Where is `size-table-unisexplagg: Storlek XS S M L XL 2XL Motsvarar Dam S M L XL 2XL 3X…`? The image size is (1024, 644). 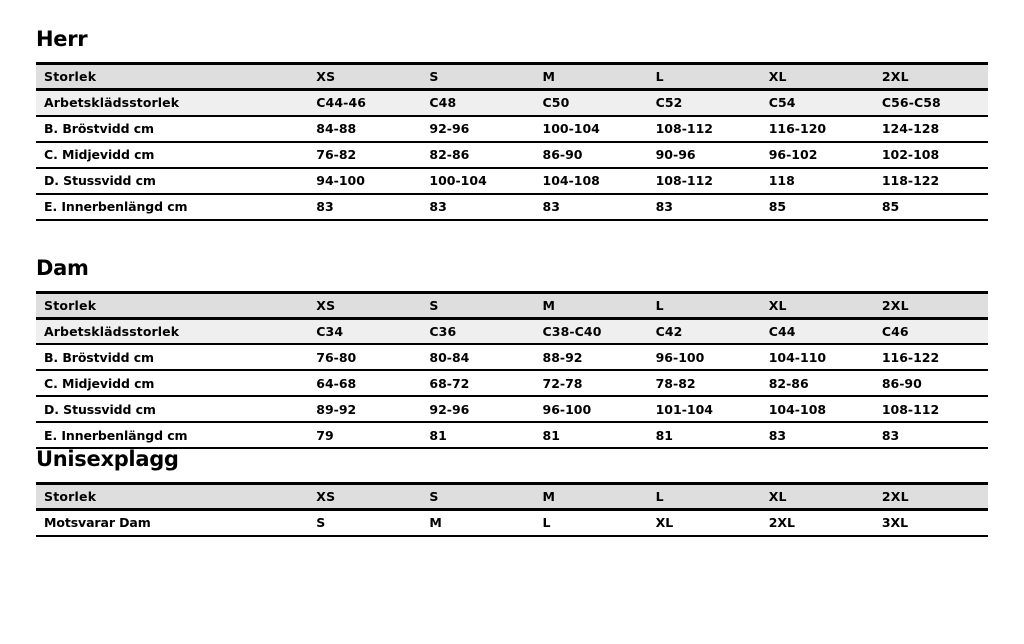
size-table-unisexplagg: Storlek XS S M L XL 2XL Motsvarar Dam S M L XL 2XL 3X… is located at coordinates (512, 509).